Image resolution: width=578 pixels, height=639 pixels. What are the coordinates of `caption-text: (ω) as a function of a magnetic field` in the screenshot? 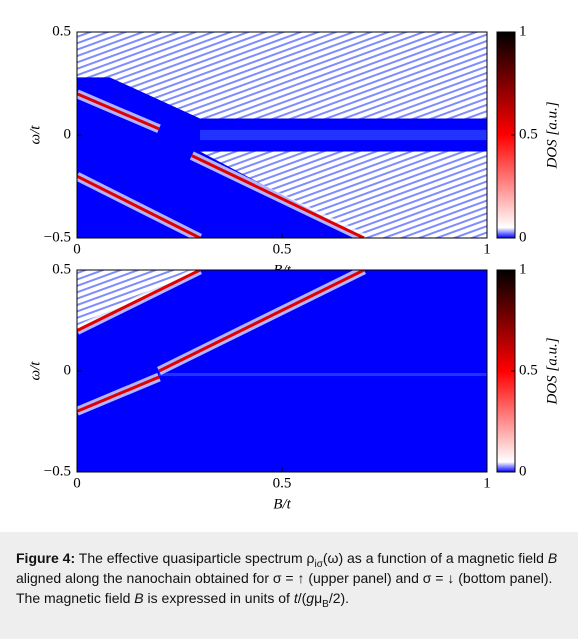 It's located at (435, 558).